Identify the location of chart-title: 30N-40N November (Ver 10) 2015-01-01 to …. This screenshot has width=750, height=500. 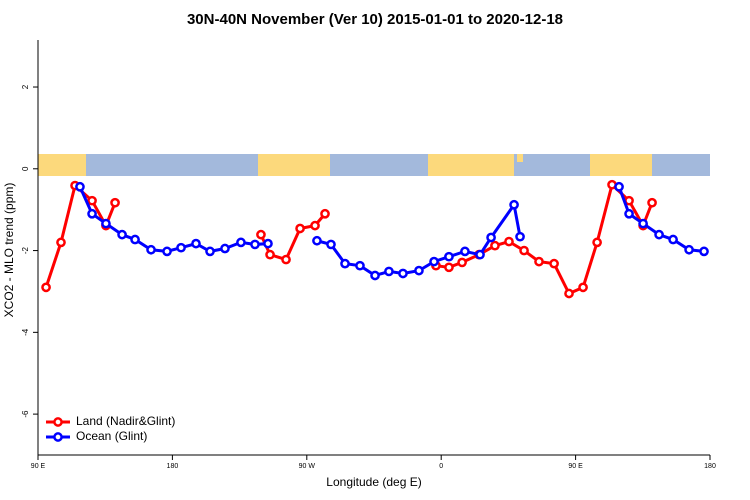
(375, 19).